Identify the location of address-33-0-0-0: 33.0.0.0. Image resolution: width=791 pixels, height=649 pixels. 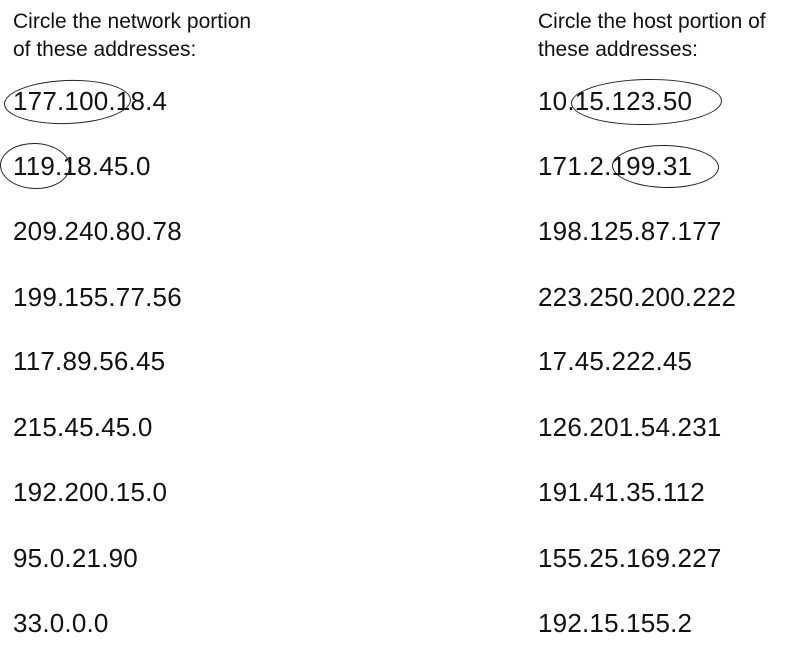
(61, 623).